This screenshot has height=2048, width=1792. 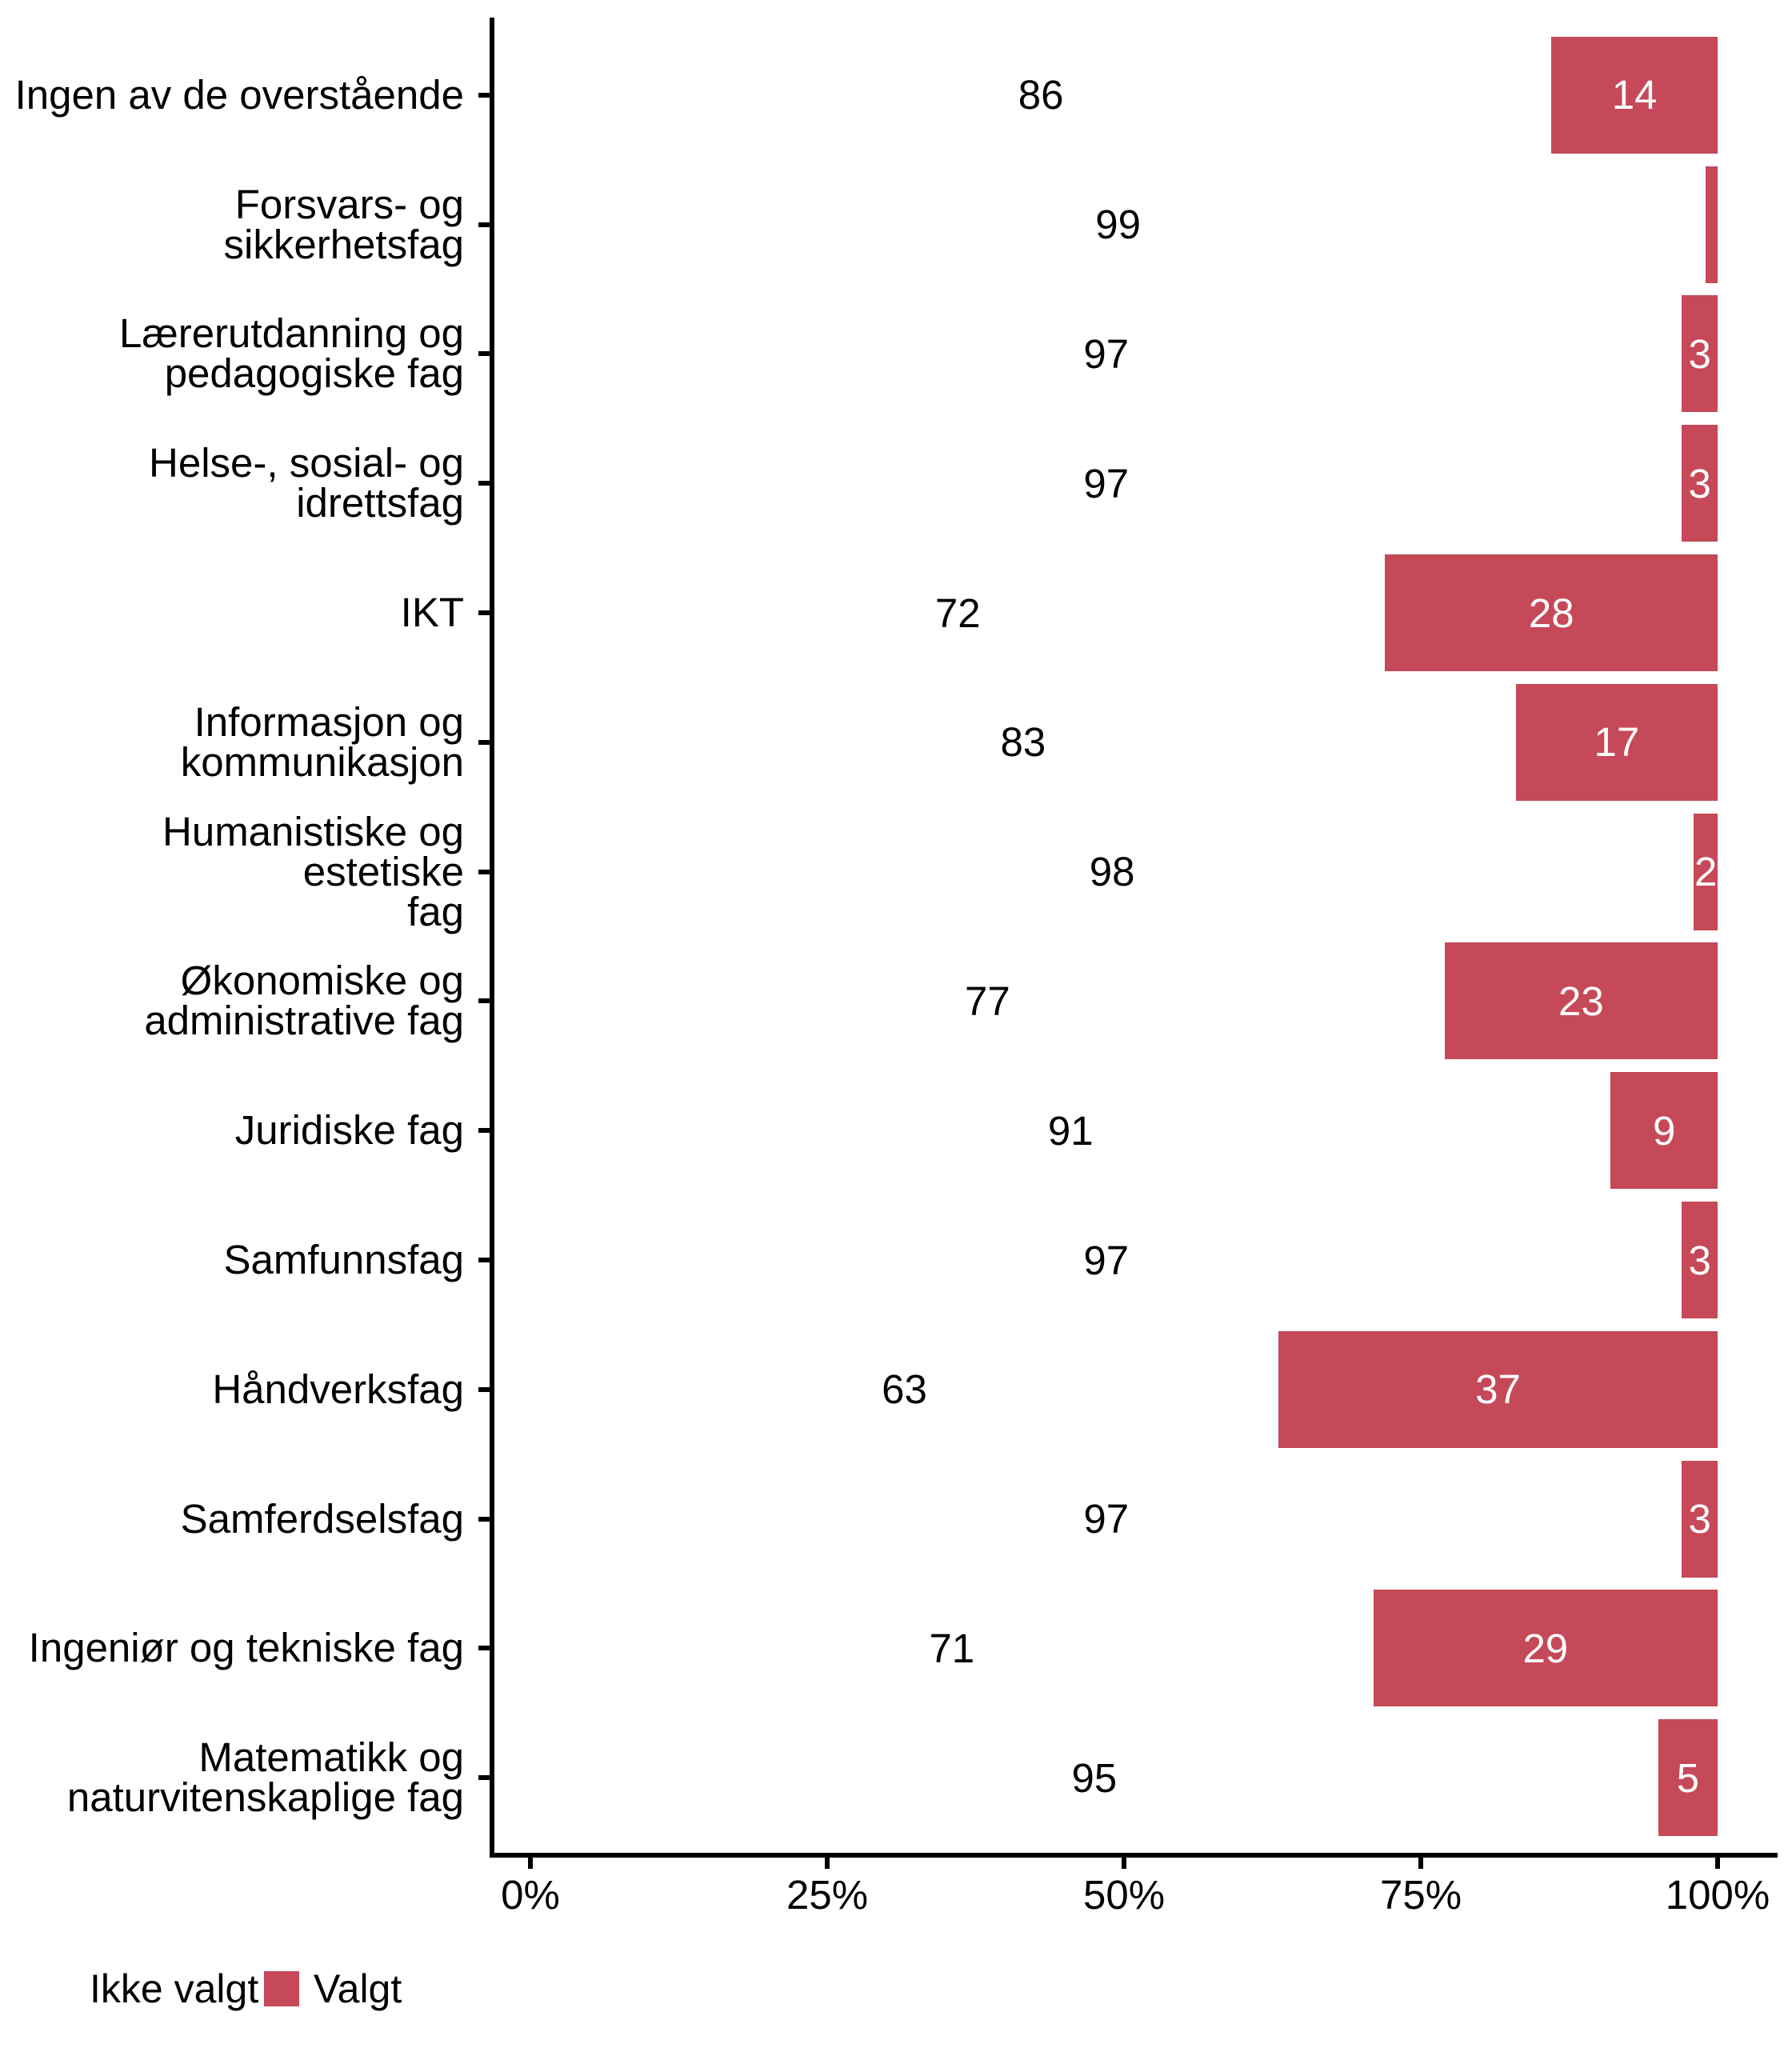 I want to click on bar-value-ikke-valgt: 83, so click(x=1023, y=742).